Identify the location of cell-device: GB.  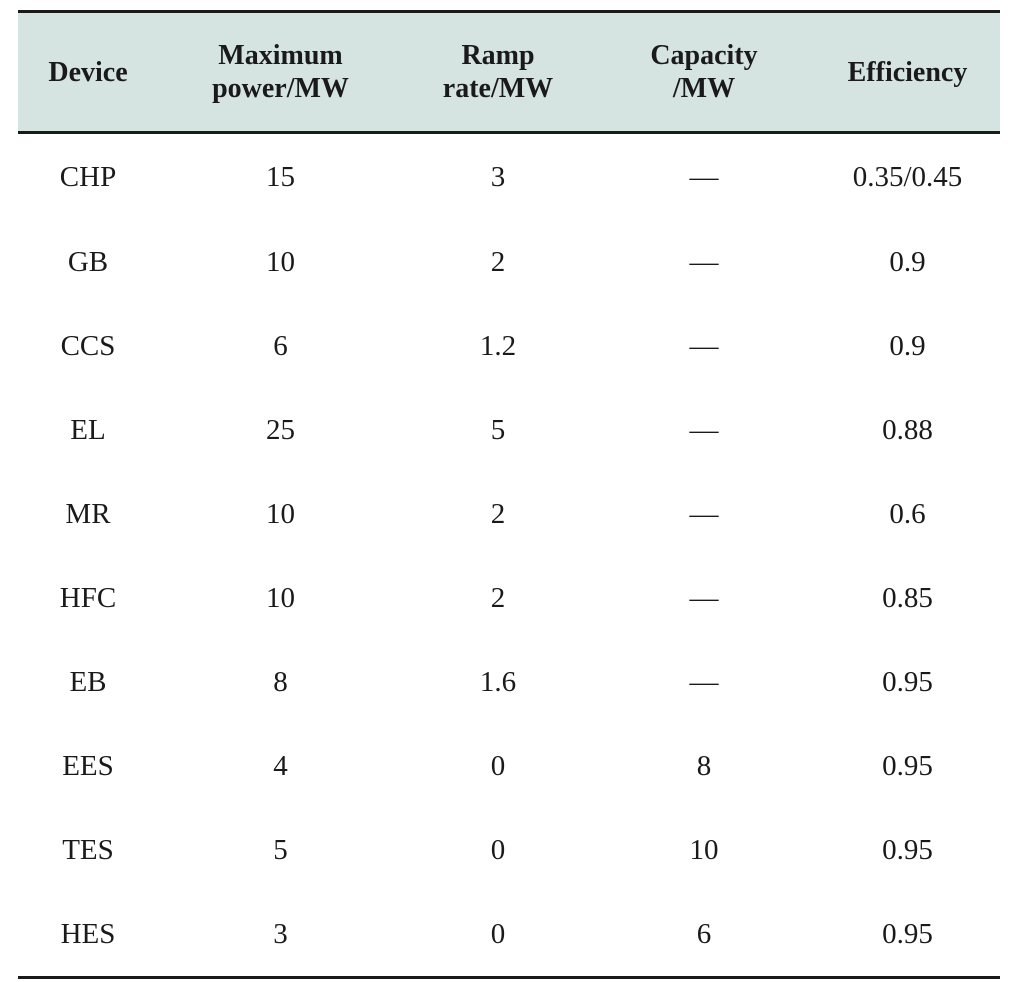
(88, 261).